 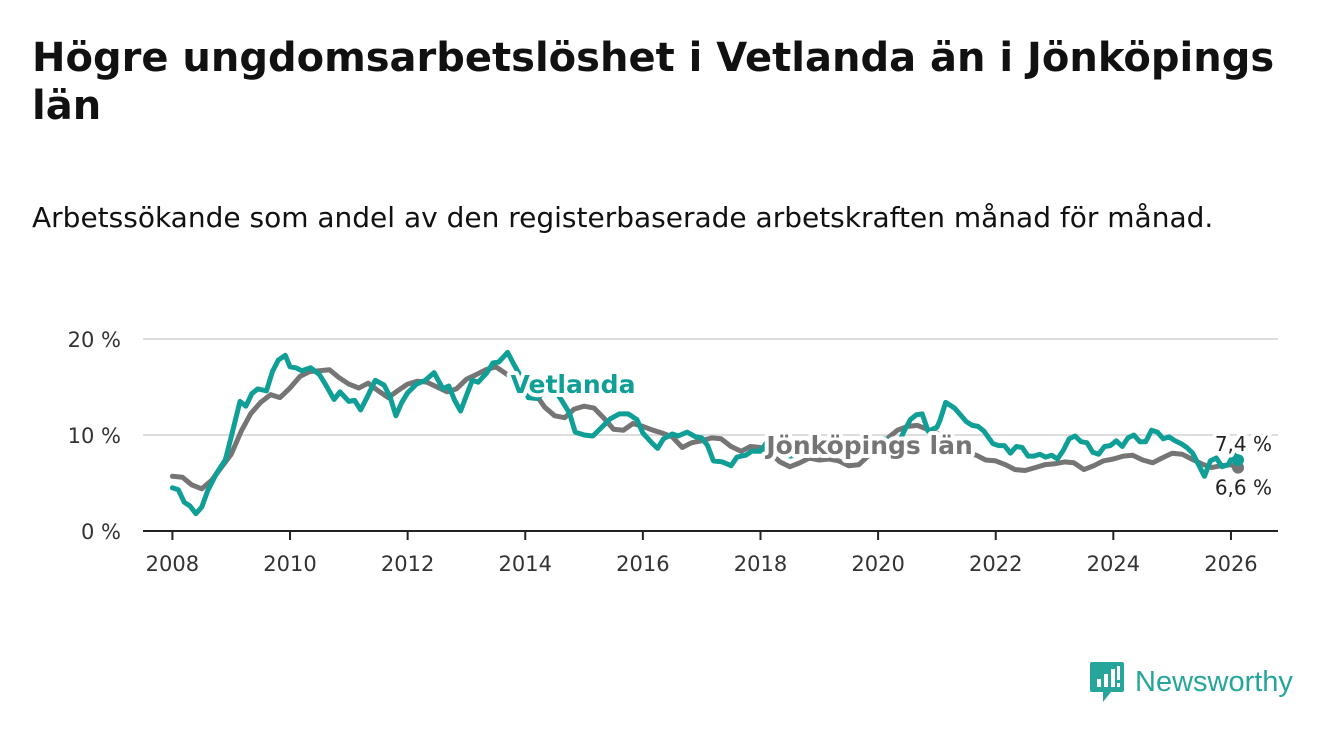 What do you see at coordinates (289, 564) in the screenshot?
I see `x-tick-label: 2010` at bounding box center [289, 564].